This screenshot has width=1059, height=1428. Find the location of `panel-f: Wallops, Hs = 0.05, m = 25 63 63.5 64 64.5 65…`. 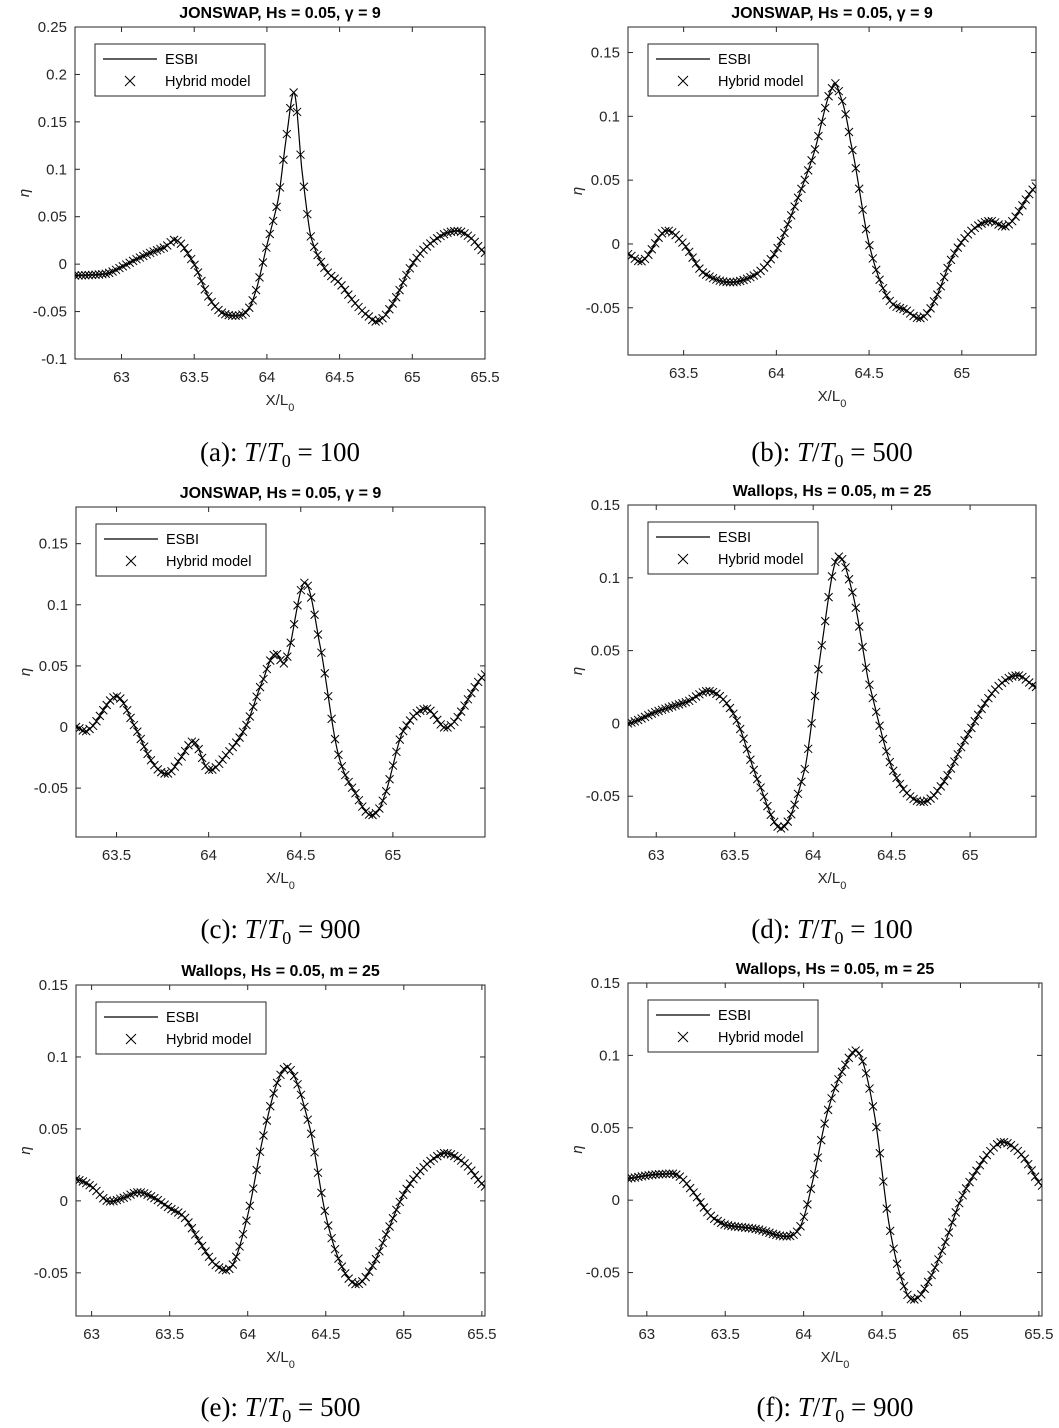

panel-f: Wallops, Hs = 0.05, m = 25 63 63.5 64 64.5 65… is located at coordinates (811, 1193).